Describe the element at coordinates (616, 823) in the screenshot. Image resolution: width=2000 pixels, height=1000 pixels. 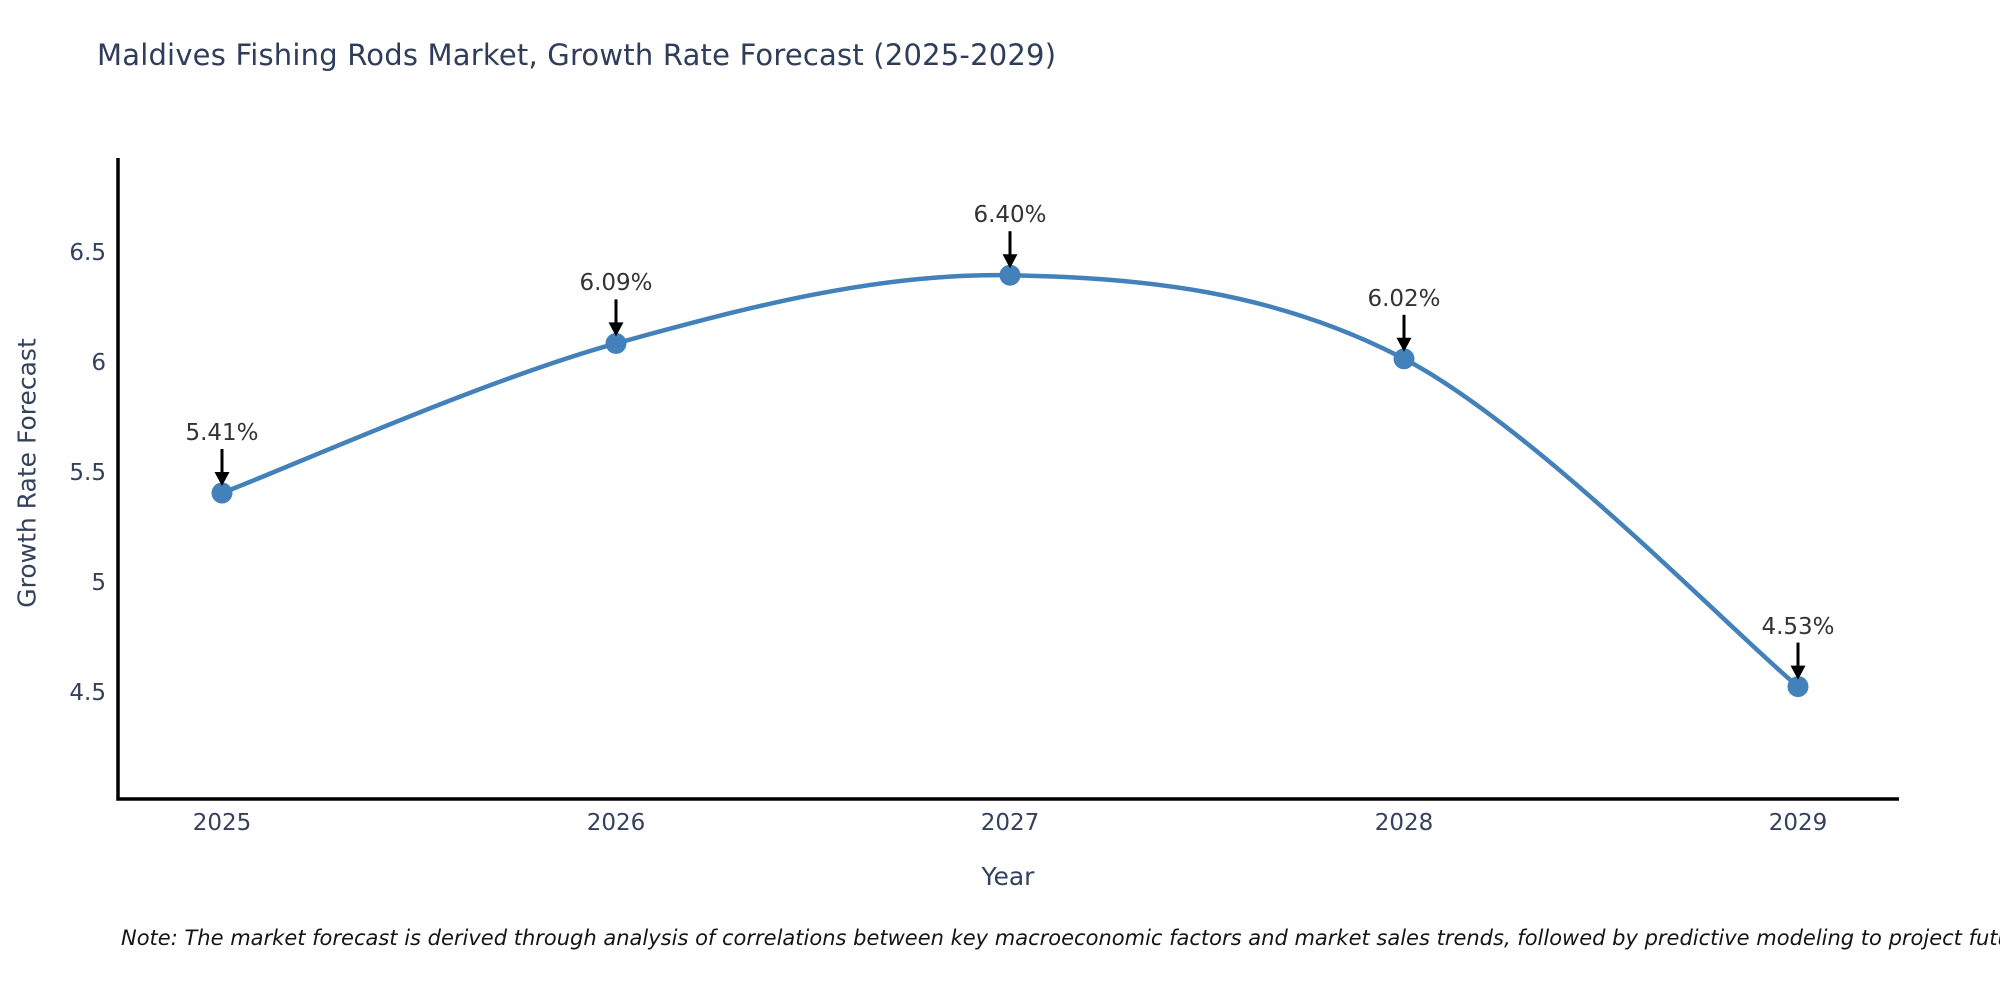
I see `x-tick-label: 2026` at that location.